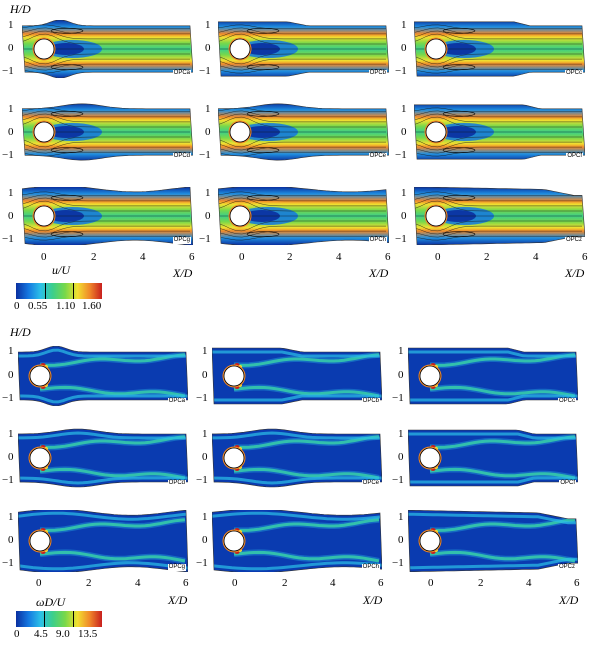  Describe the element at coordinates (176, 483) in the screenshot. I see `panel-tag: OPCd` at that location.